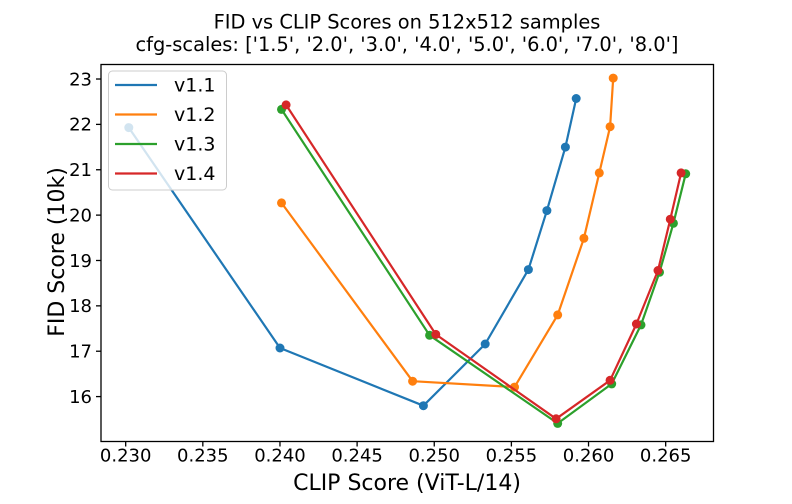 Image resolution: width=792 pixels, height=504 pixels. What do you see at coordinates (80, 352) in the screenshot?
I see `y-tick-label: 17` at bounding box center [80, 352].